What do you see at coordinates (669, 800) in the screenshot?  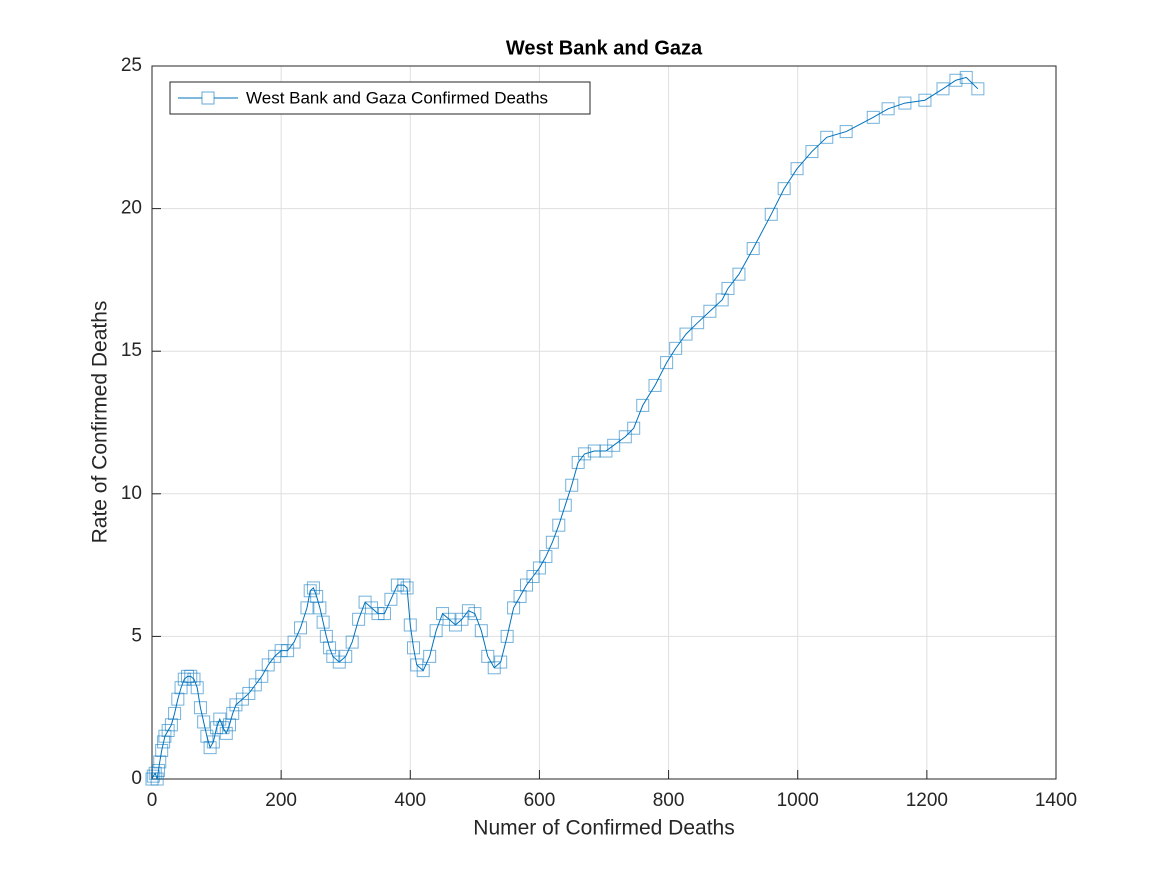 I see `x-tick-label: 800` at bounding box center [669, 800].